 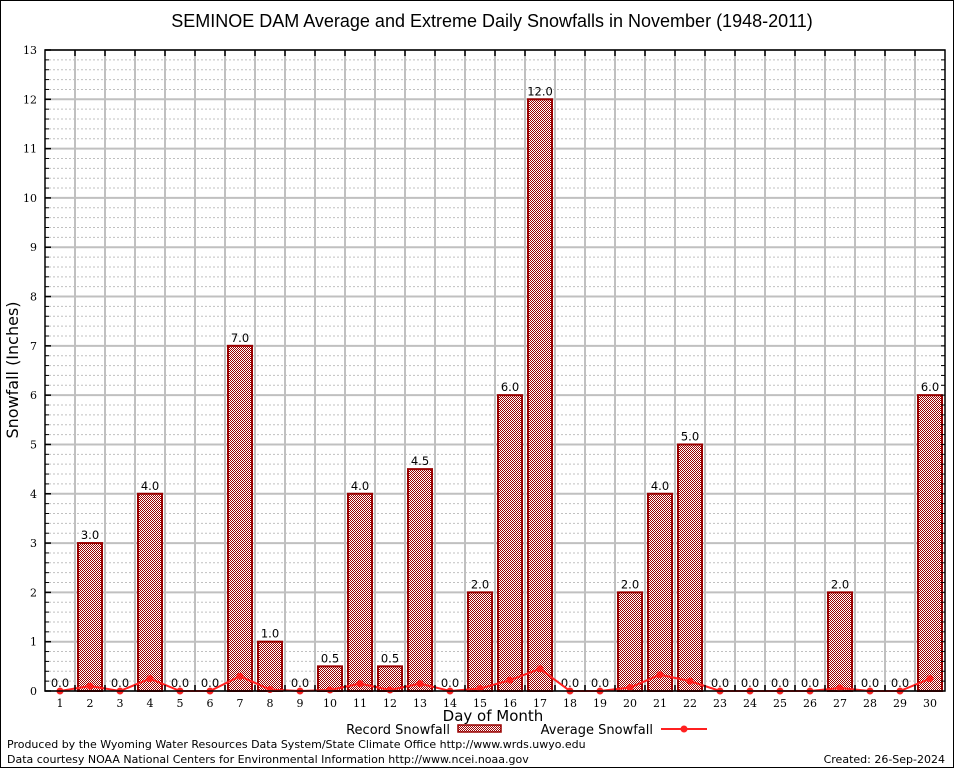 What do you see at coordinates (810, 703) in the screenshot?
I see `x-tick-label: 26` at bounding box center [810, 703].